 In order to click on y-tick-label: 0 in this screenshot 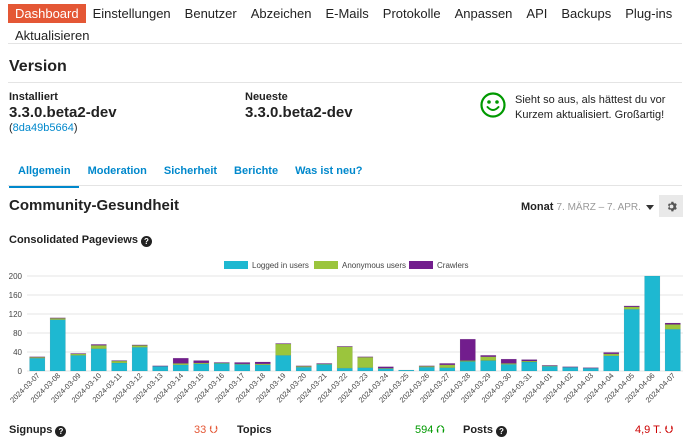, I will do `click(20, 371)`.